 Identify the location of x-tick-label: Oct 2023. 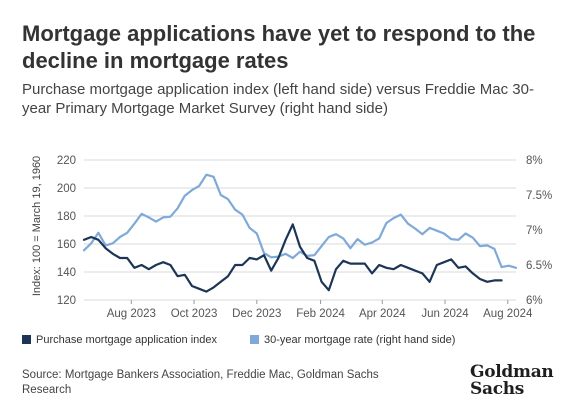
(194, 314).